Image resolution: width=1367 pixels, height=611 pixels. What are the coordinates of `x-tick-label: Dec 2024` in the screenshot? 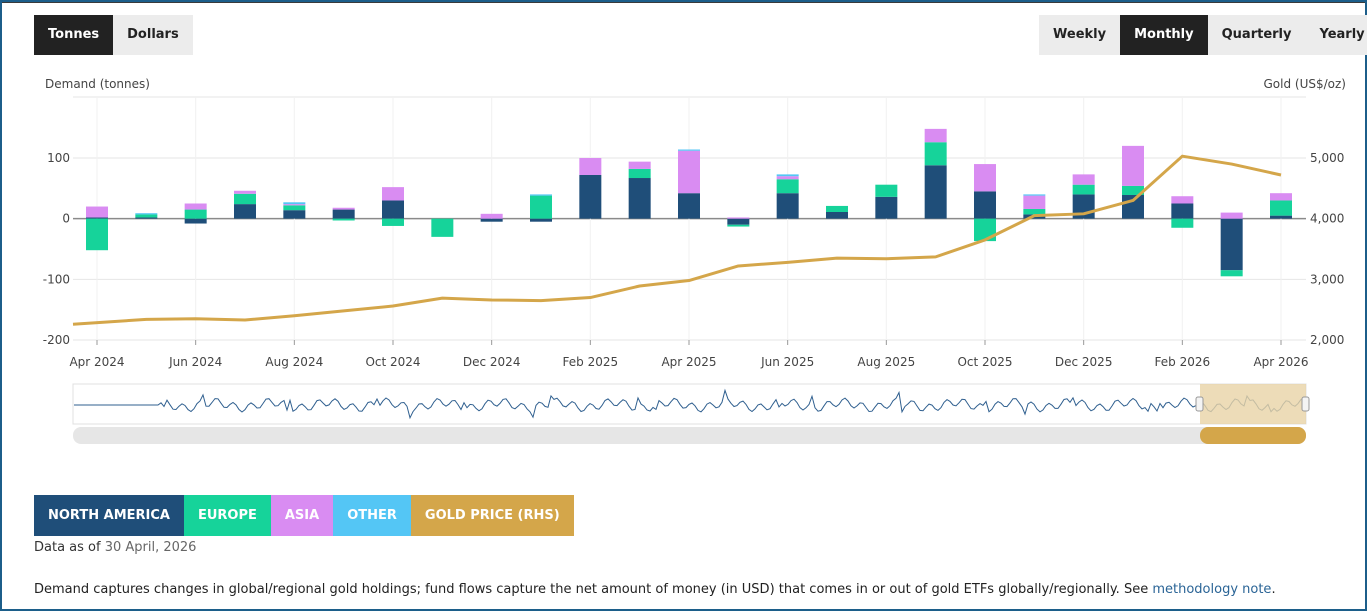 It's located at (492, 362).